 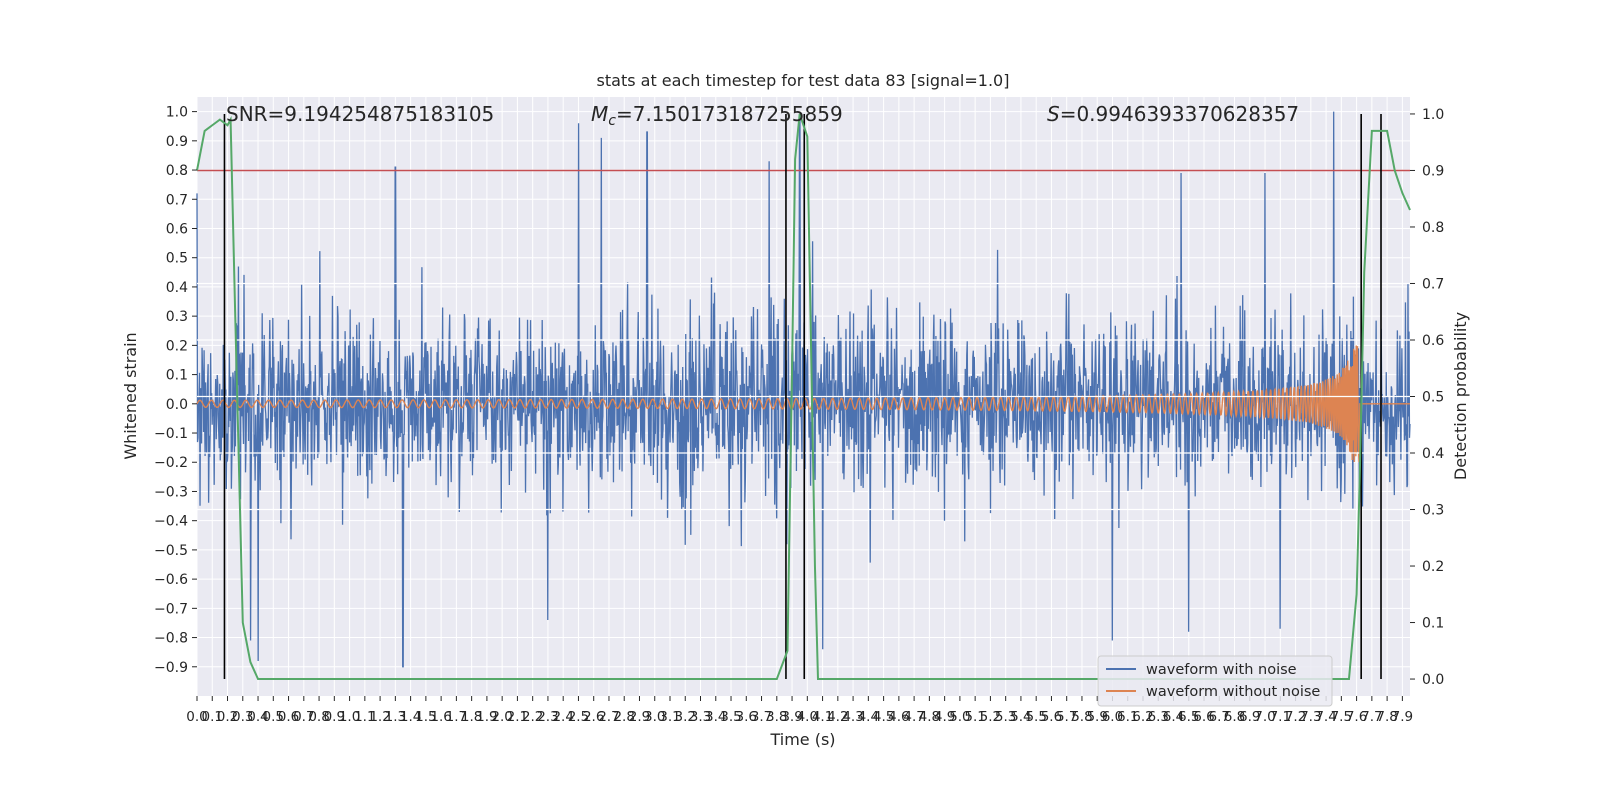 I want to click on x-tick-label: 0.6, so click(x=288, y=717).